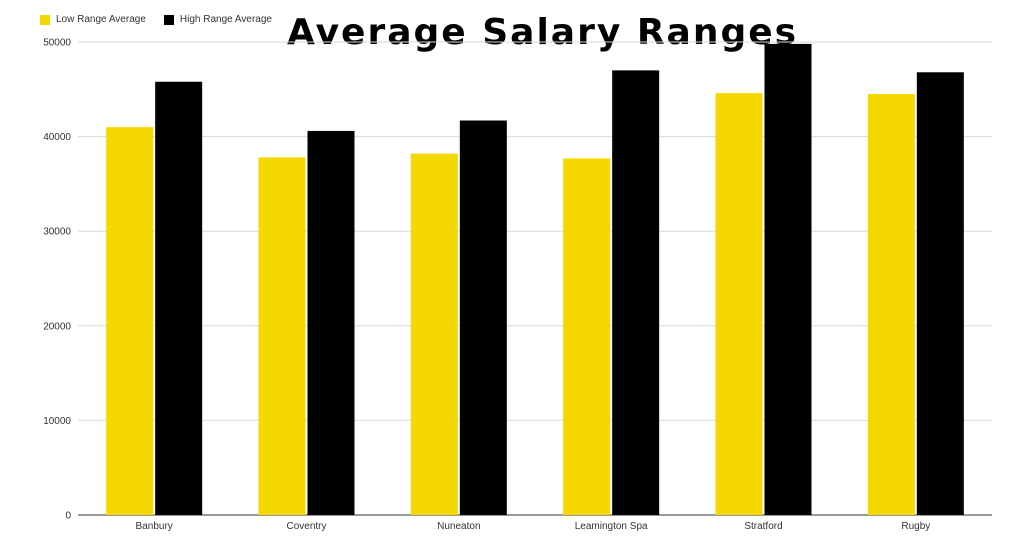 This screenshot has height=536, width=1024. What do you see at coordinates (434, 334) in the screenshot?
I see `bar-low-nuneaton` at bounding box center [434, 334].